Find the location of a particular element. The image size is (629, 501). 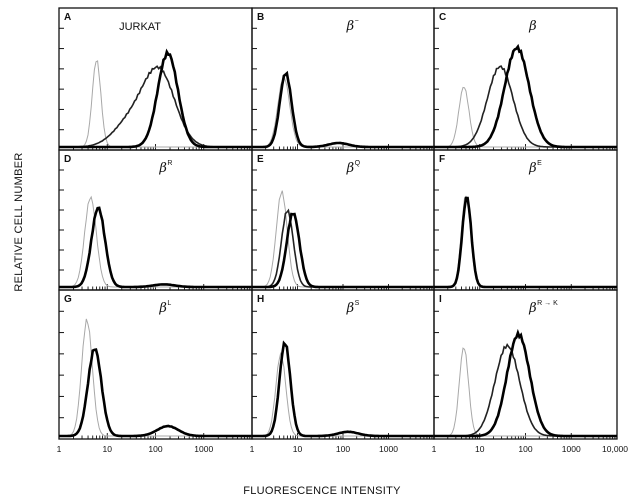

panel-d-frame is located at coordinates (155, 220).